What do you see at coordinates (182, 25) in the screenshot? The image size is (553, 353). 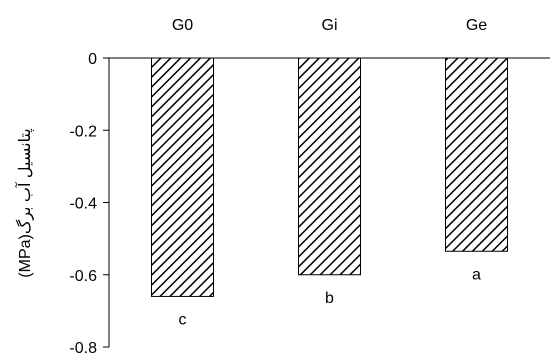 I see `category-label-g0: G0` at bounding box center [182, 25].